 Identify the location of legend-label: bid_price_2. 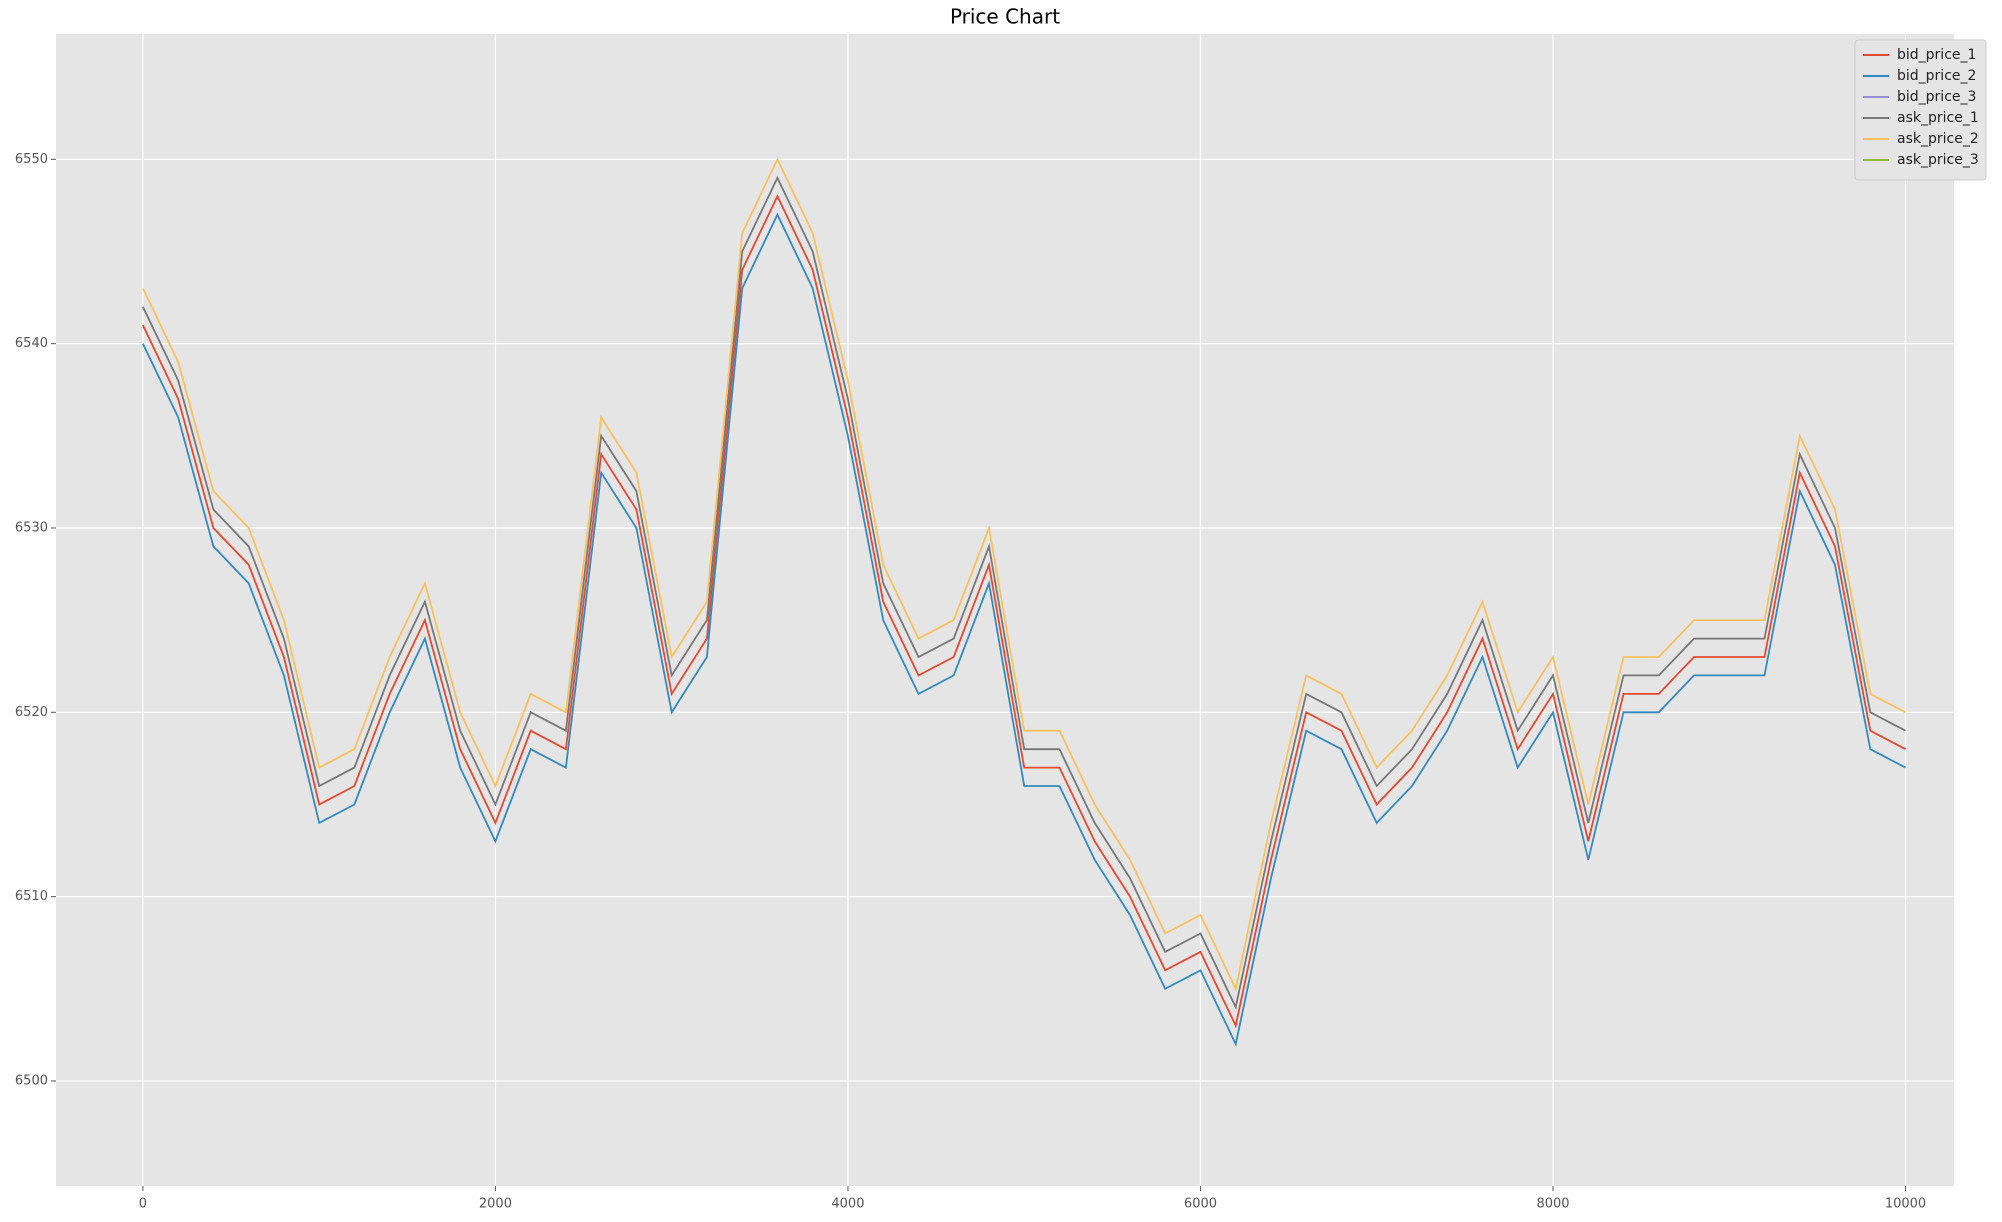
(1936, 76).